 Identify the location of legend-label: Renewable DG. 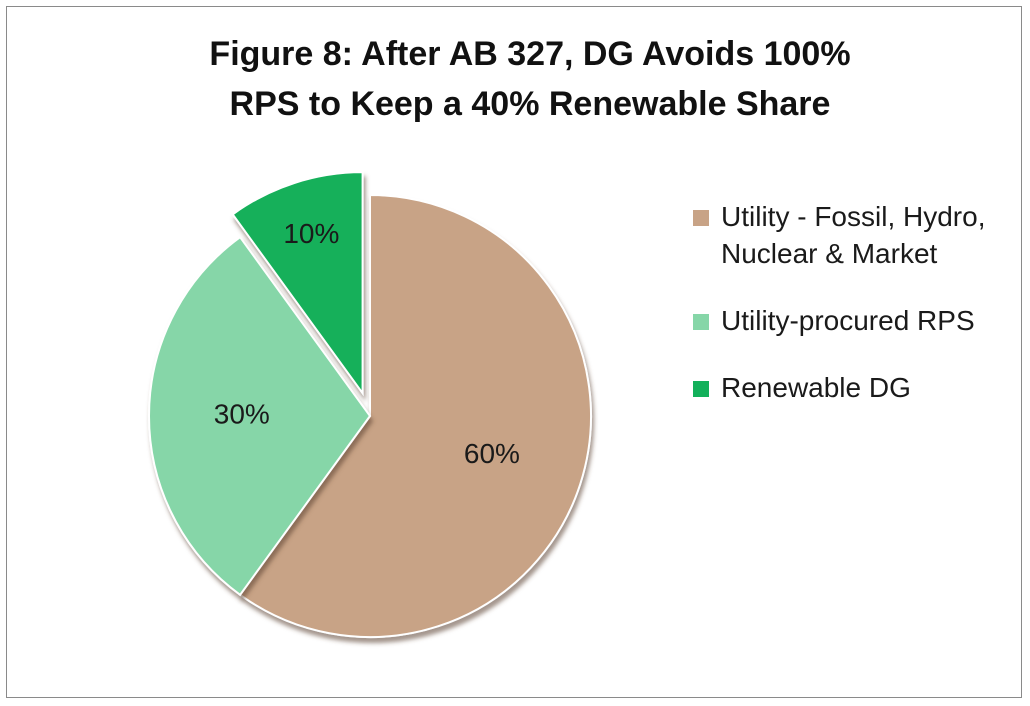
(816, 387).